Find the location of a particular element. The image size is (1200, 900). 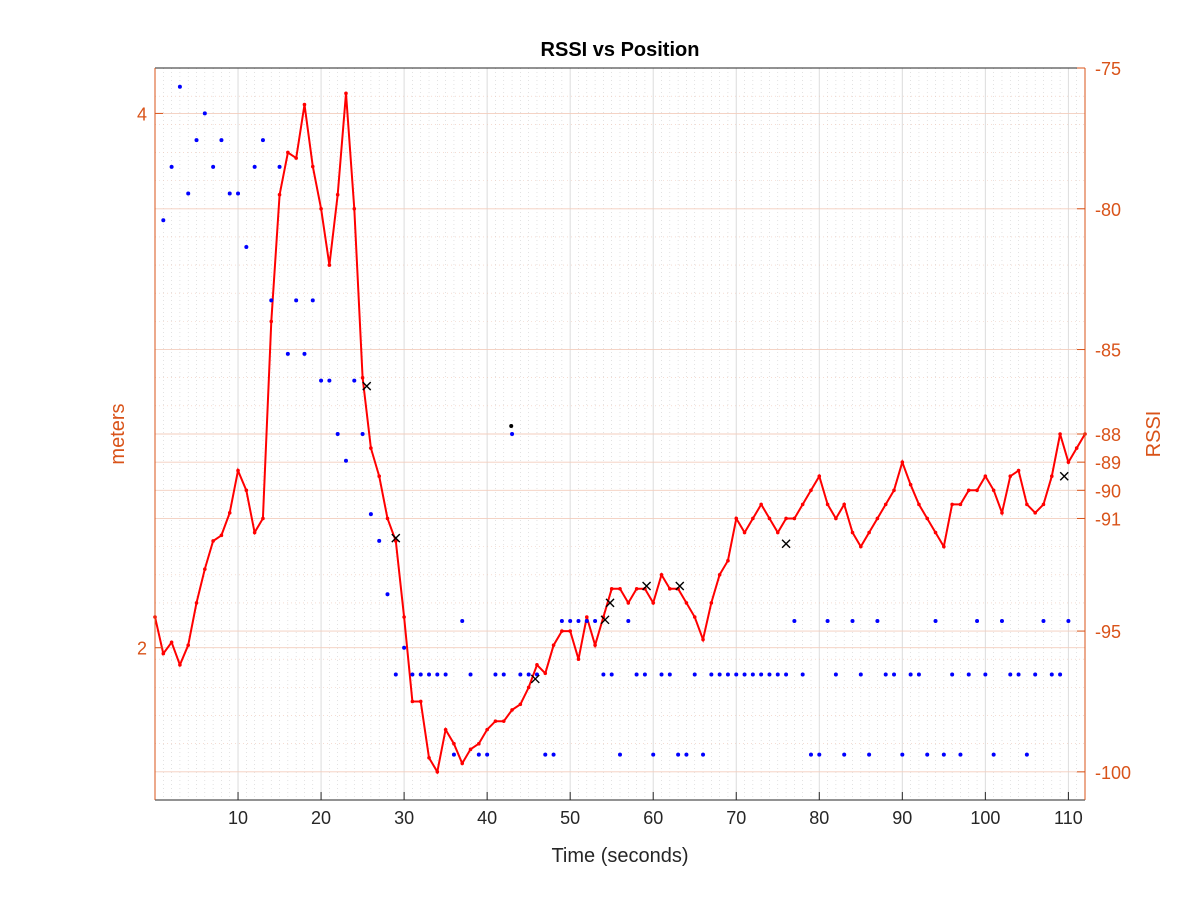

x-tick-label: 30 is located at coordinates (404, 818).